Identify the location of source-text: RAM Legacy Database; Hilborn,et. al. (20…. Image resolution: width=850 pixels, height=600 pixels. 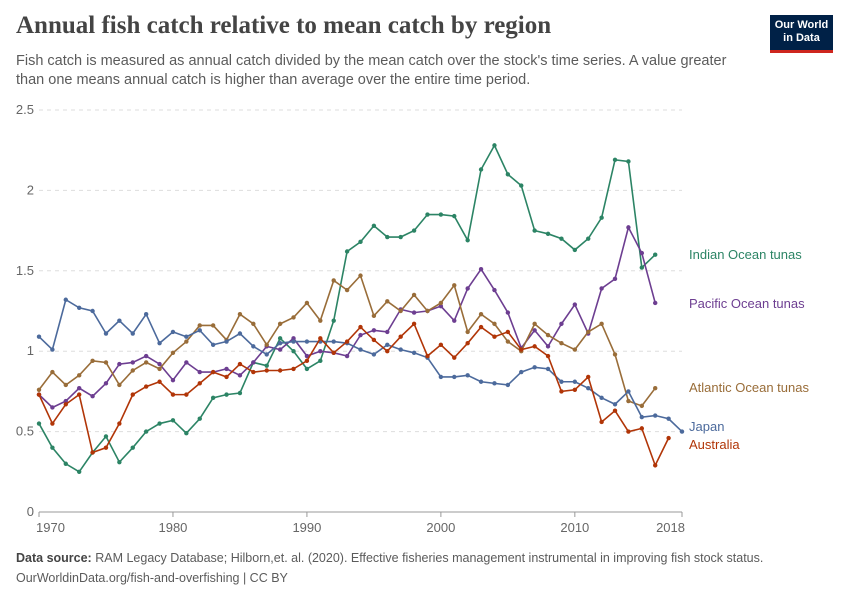
(429, 558).